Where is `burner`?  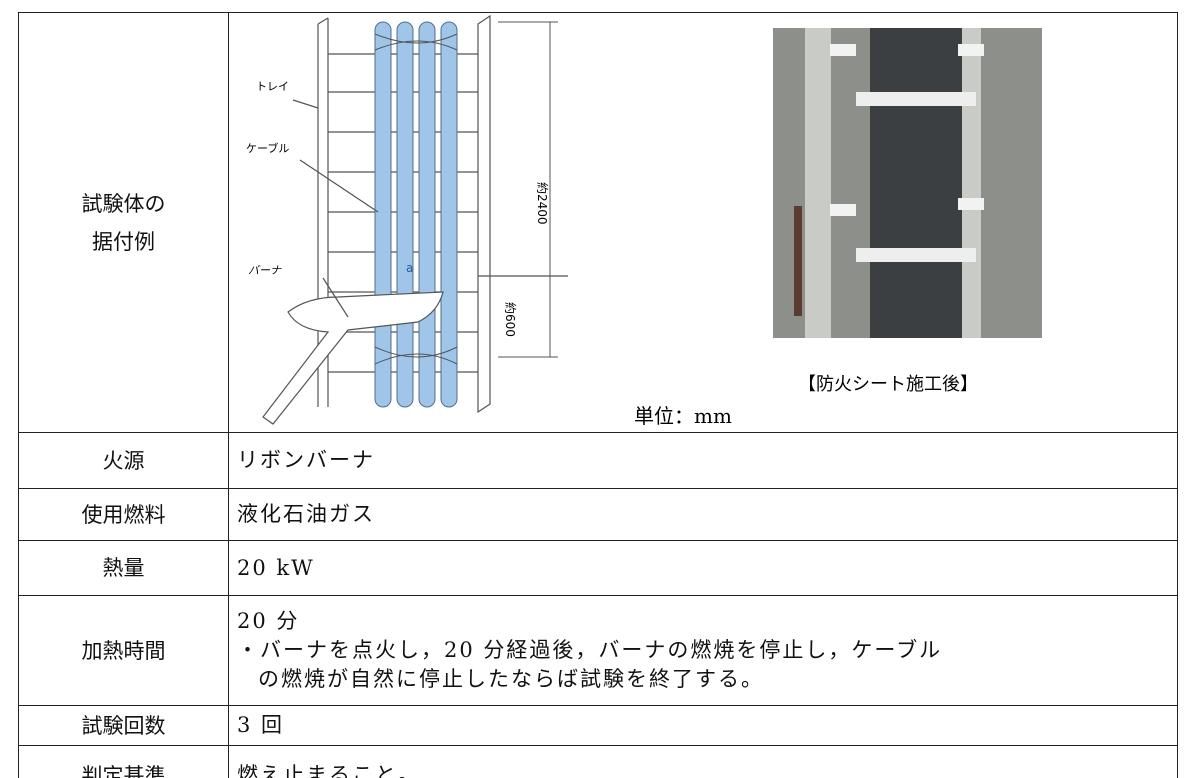 burner is located at coordinates (415, 262).